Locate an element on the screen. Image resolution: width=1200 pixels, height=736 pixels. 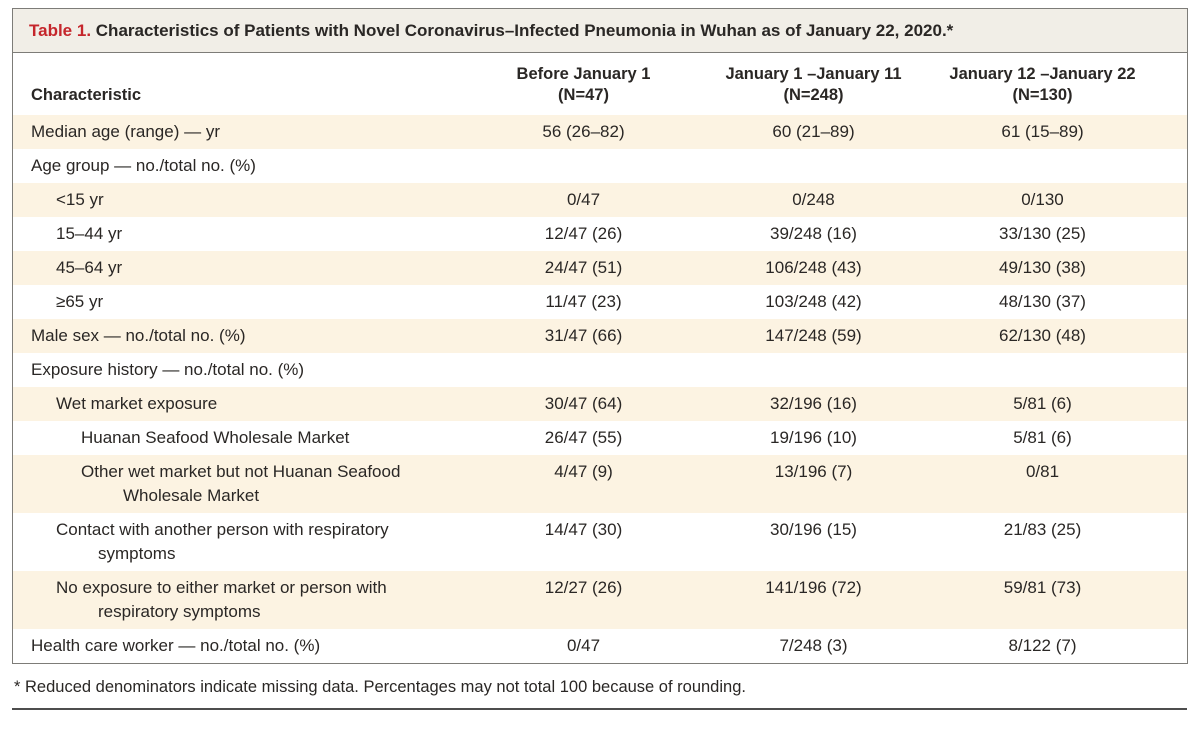
row-value: 33/130 (25) is located at coordinates (1042, 233).